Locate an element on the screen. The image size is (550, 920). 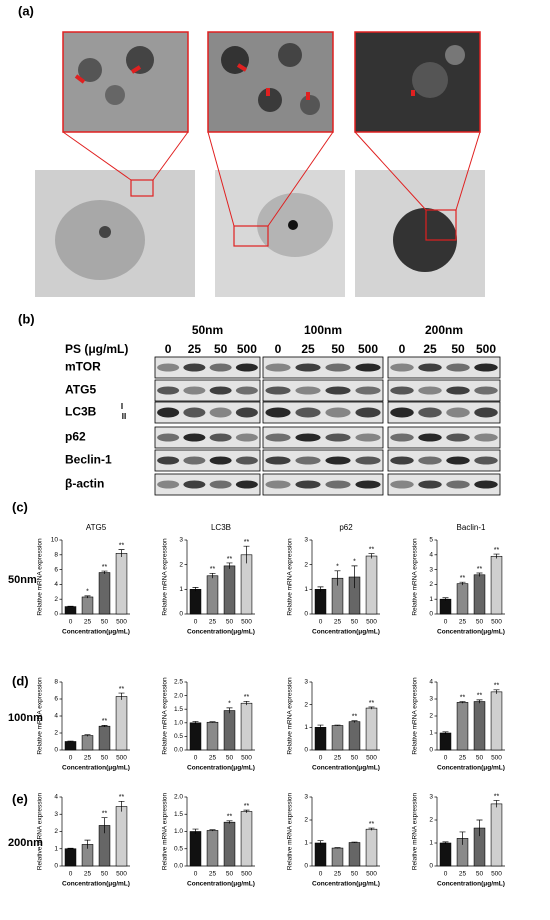
y-tick-label: 2.5 is located at coordinates (178, 682).